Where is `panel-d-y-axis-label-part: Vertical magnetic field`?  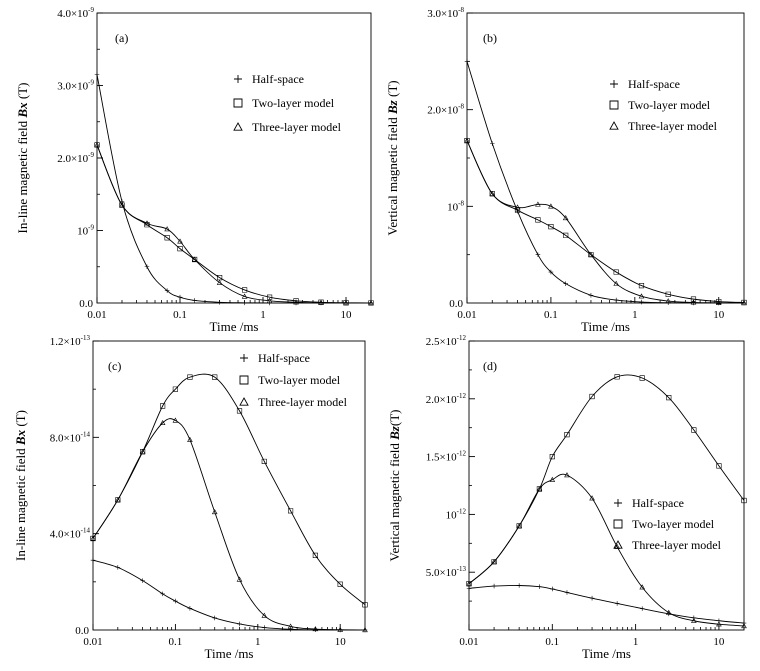 panel-d-y-axis-label-part: Vertical magnetic field is located at coordinates (394, 501).